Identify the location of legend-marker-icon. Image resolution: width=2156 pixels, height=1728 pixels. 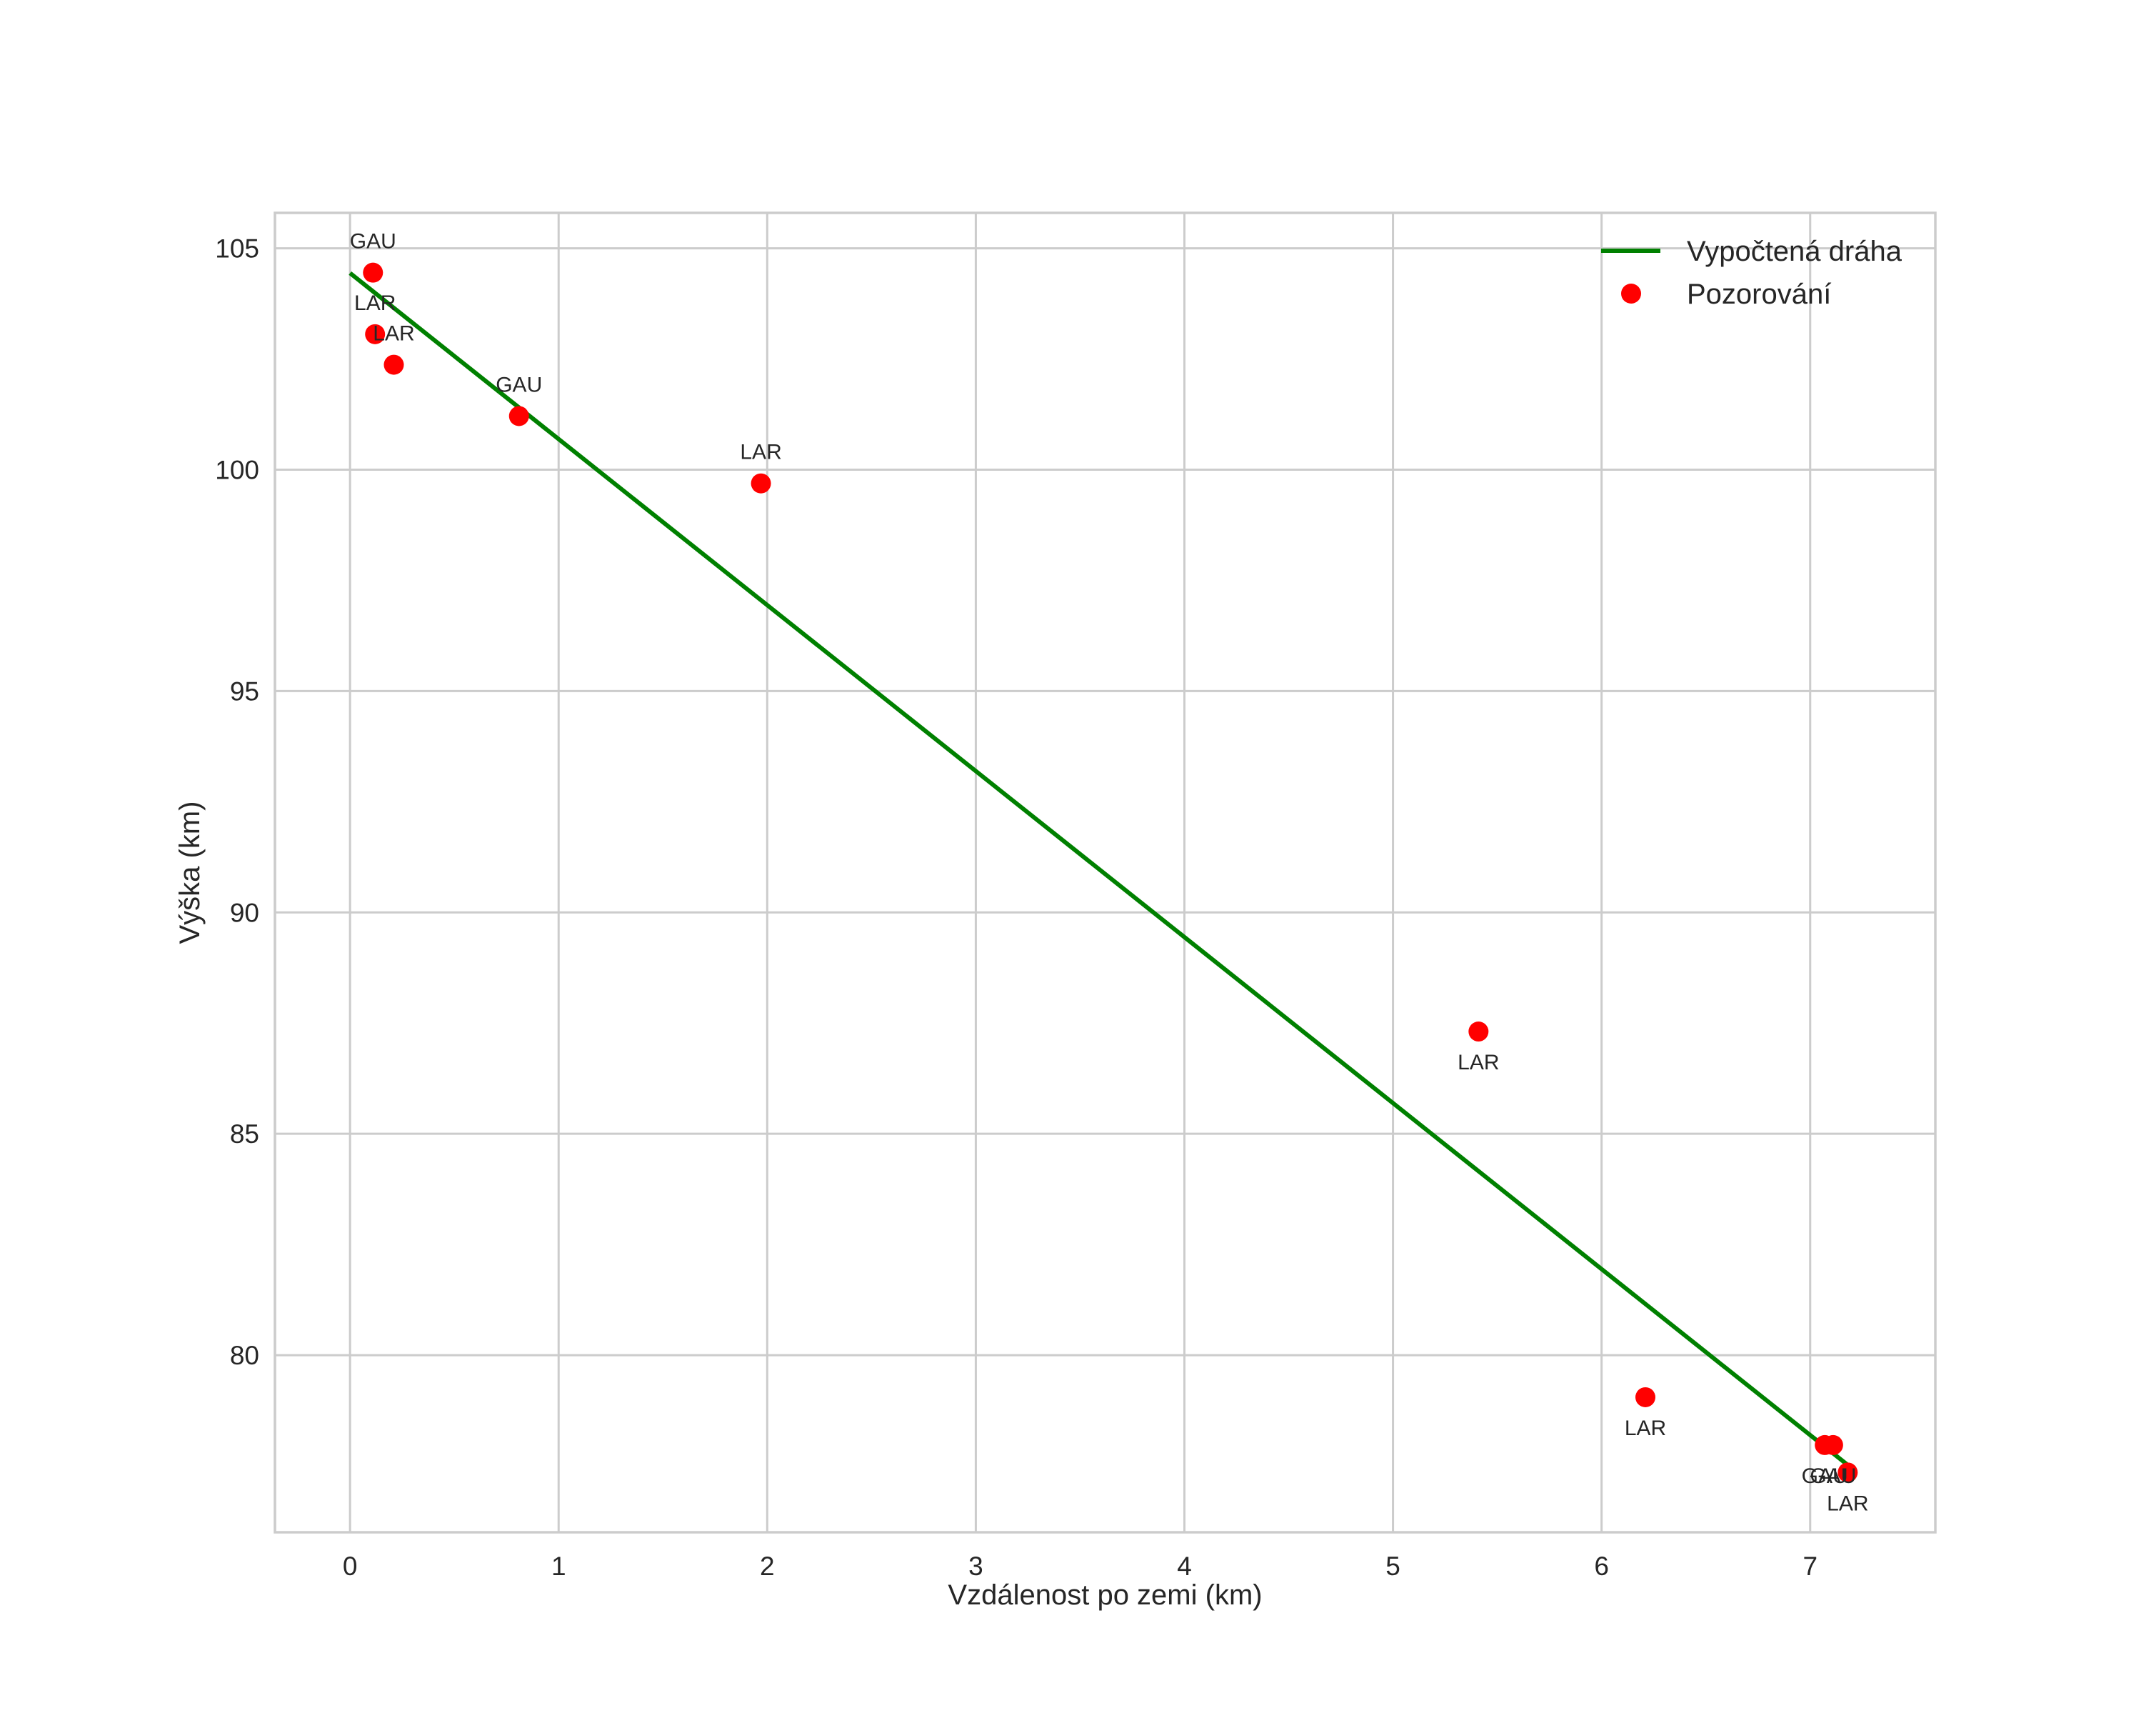
(1631, 294).